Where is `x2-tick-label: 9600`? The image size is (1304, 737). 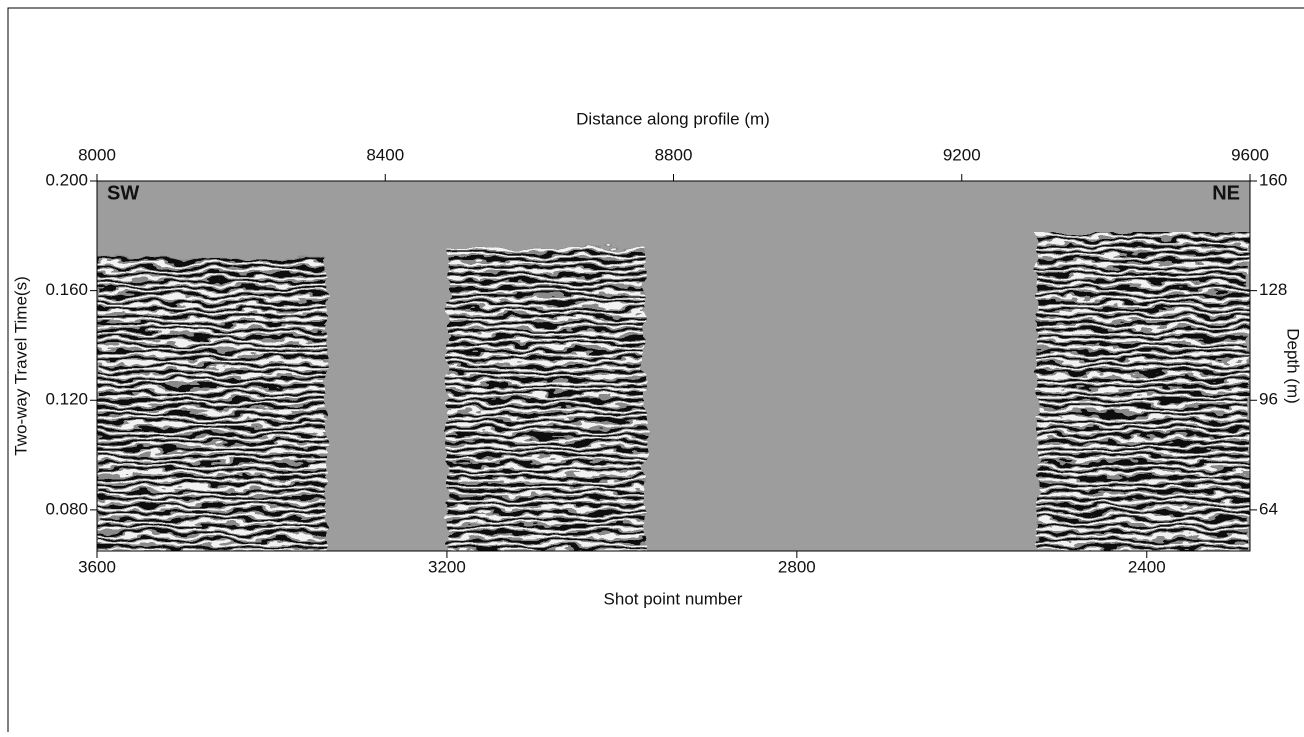
x2-tick-label: 9600 is located at coordinates (1250, 154).